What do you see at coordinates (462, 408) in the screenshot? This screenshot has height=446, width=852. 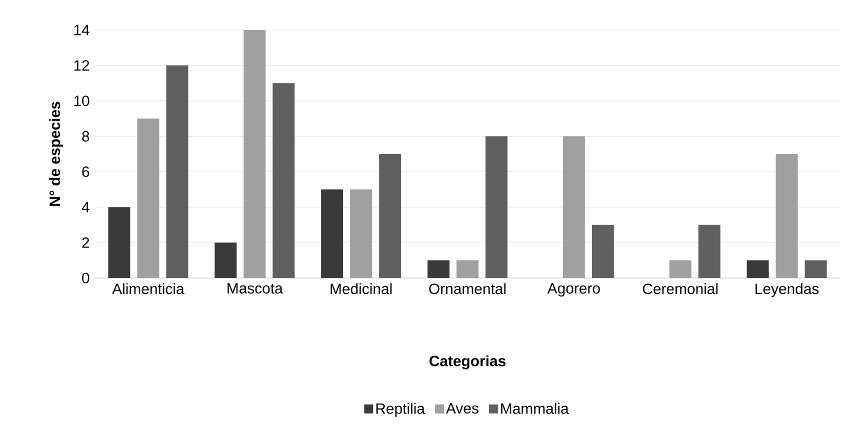 I see `legend-label: Aves` at bounding box center [462, 408].